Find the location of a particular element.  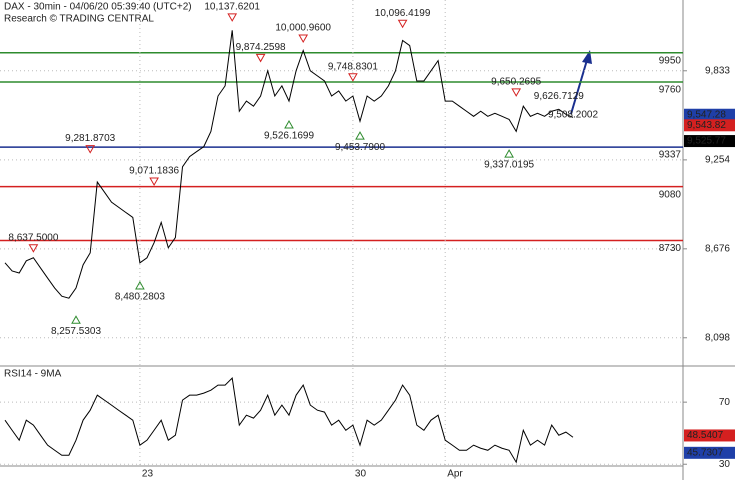

annotation-label: 8,637.5000 is located at coordinates (33, 237).